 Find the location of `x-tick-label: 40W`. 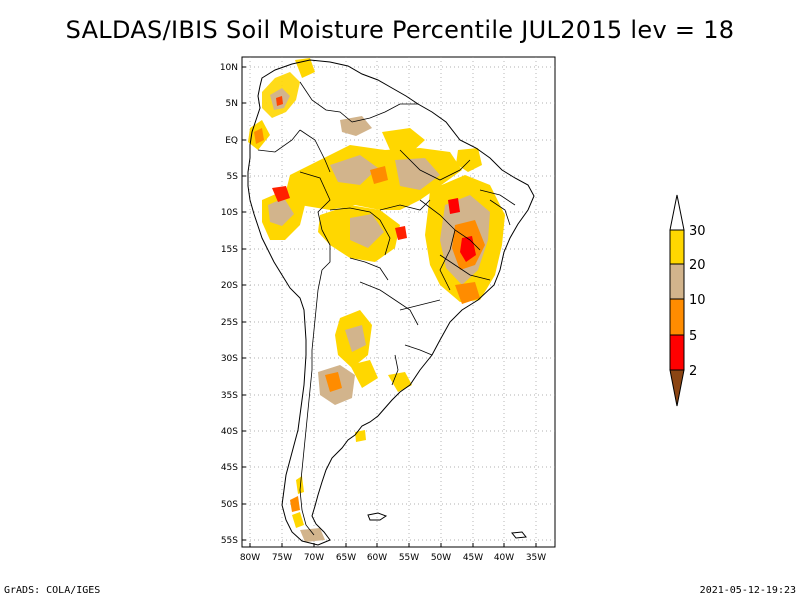

x-tick-label: 40W is located at coordinates (504, 558).